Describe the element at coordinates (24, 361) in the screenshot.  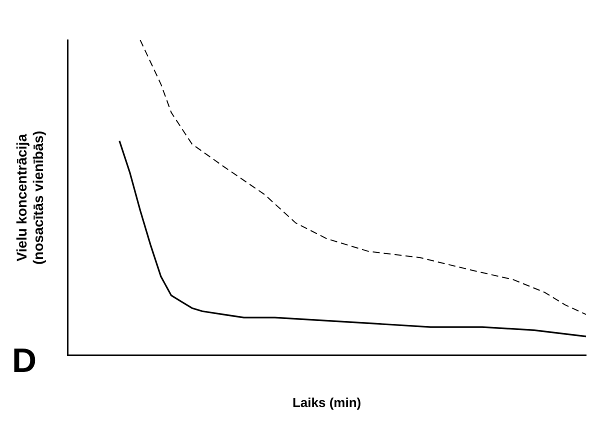
I see `text: D` at that location.